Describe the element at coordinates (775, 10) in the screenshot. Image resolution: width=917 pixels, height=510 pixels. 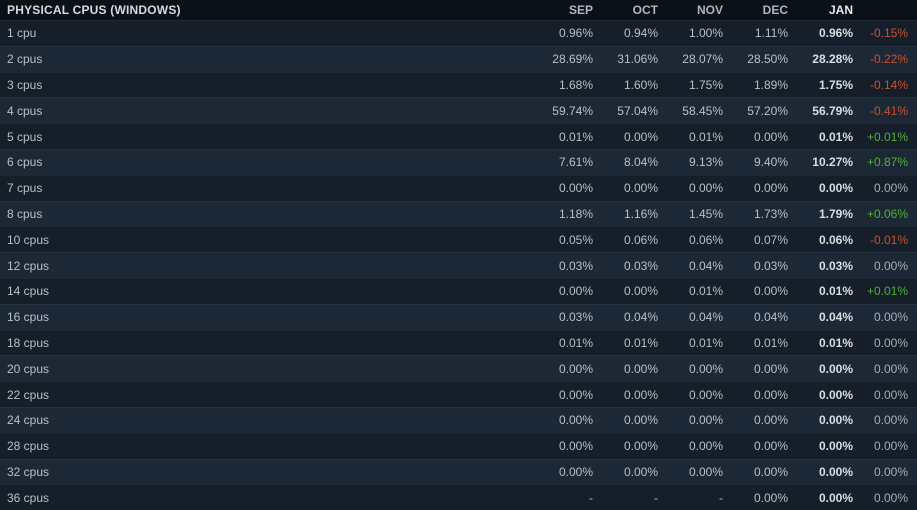
I see `column-header-dec: DEC` at that location.